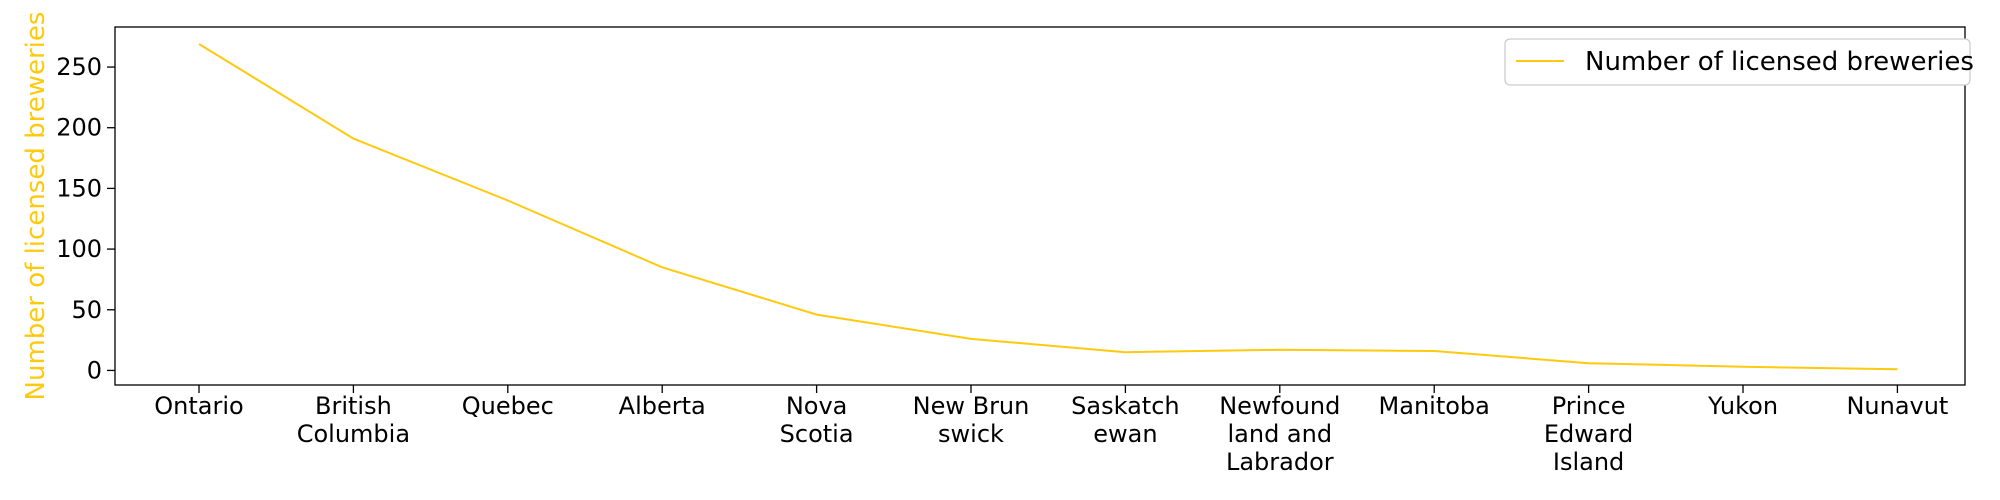 Image resolution: width=2000 pixels, height=500 pixels. I want to click on x-tick-label: Alberta, so click(662, 406).